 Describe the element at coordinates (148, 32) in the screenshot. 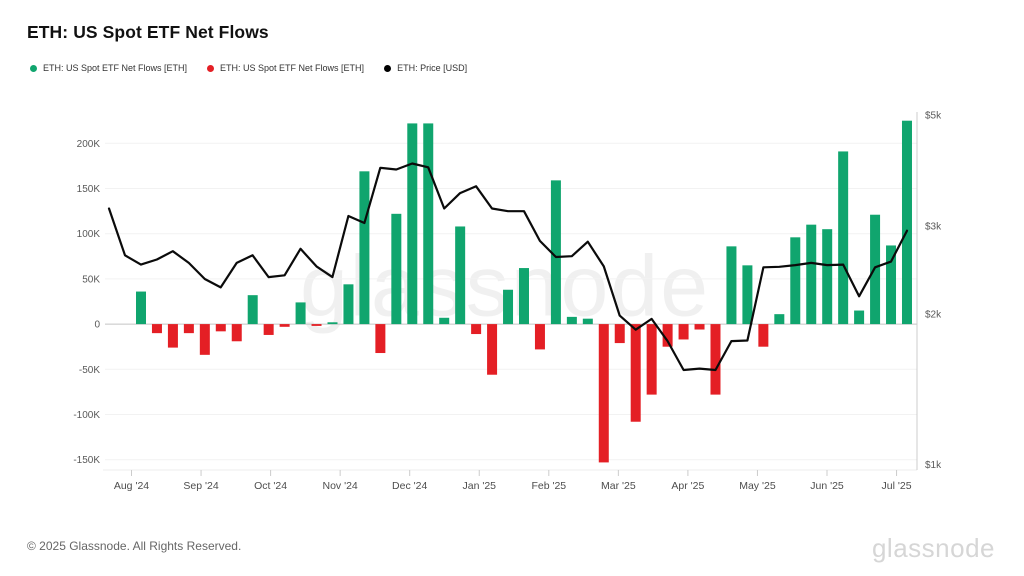

I see `page-title: ETH: US Spot ETF Net Flows` at that location.